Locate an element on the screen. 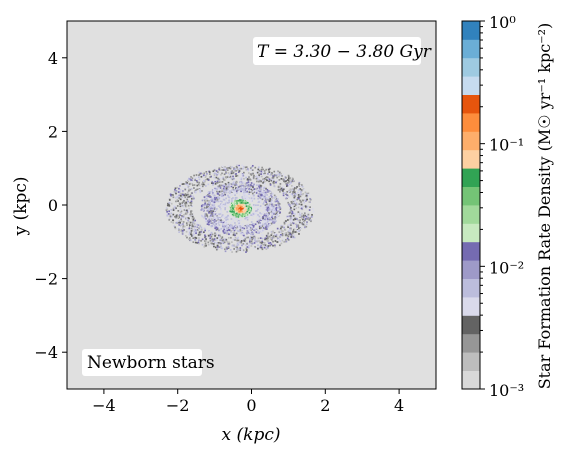 This screenshot has width=565, height=455. time-window-annotation: T = 3.30 − 3.80 Gyr is located at coordinates (342, 51).